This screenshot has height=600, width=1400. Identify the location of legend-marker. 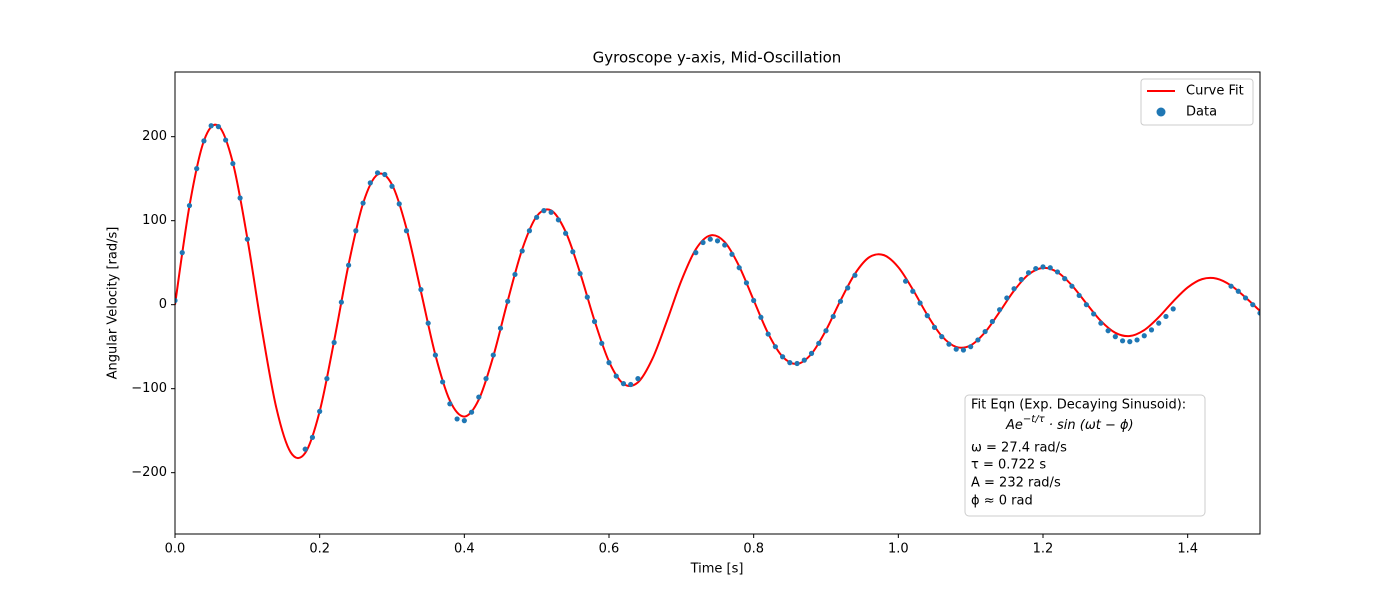
(1161, 112).